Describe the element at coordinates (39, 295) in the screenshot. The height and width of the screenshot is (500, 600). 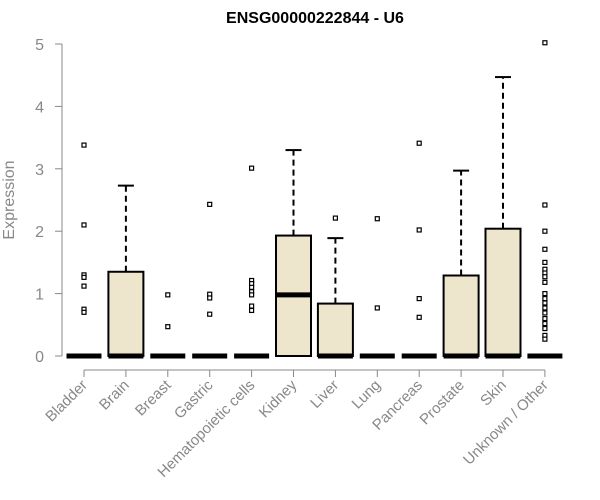
I see `y-tick-label: 1` at that location.